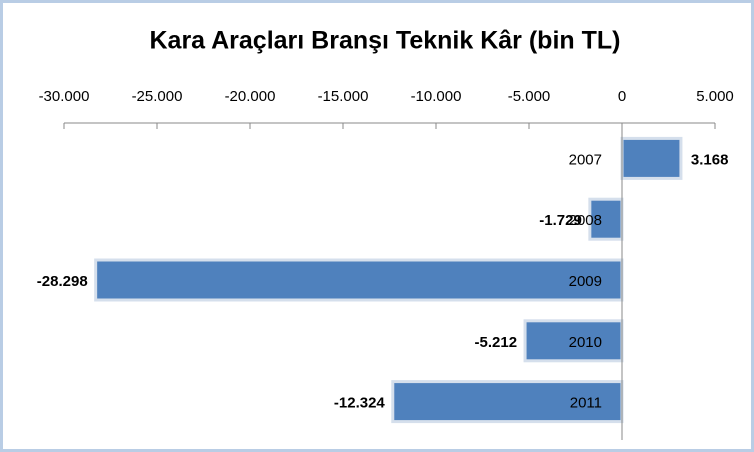  What do you see at coordinates (436, 96) in the screenshot?
I see `x-tick-label: -10.000` at bounding box center [436, 96].